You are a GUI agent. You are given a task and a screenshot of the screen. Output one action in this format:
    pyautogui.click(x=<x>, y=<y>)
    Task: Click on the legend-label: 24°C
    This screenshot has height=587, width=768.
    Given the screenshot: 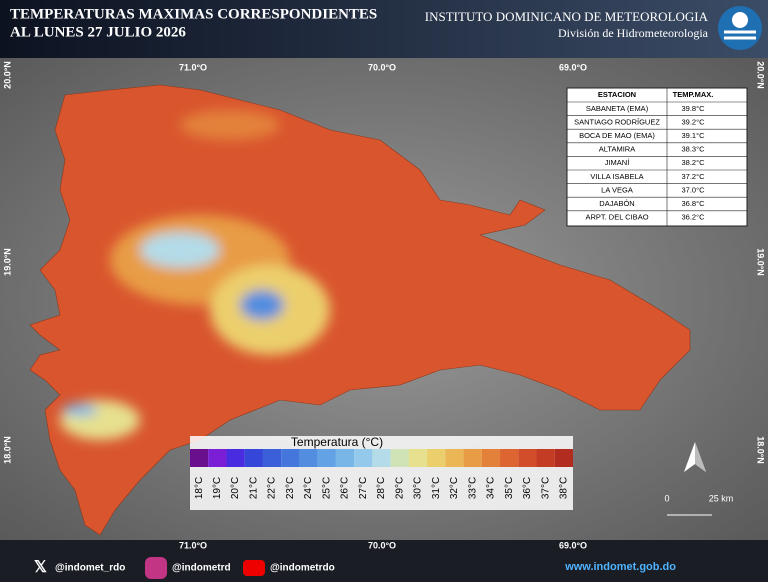 What is the action you would take?
    pyautogui.click(x=308, y=488)
    